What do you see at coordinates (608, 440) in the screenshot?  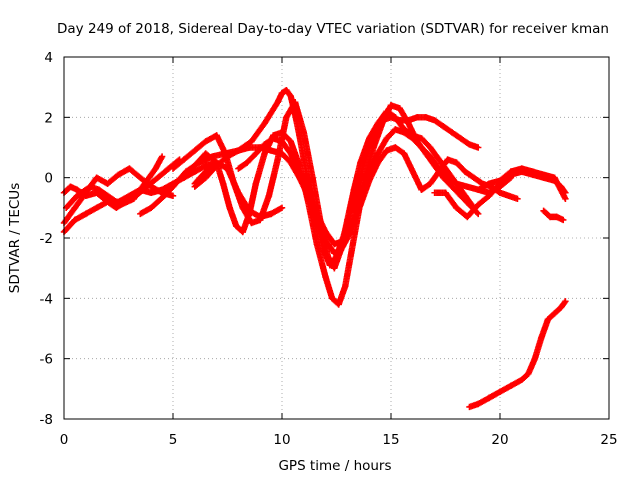 I see `x-tick-label: 25` at bounding box center [608, 440].